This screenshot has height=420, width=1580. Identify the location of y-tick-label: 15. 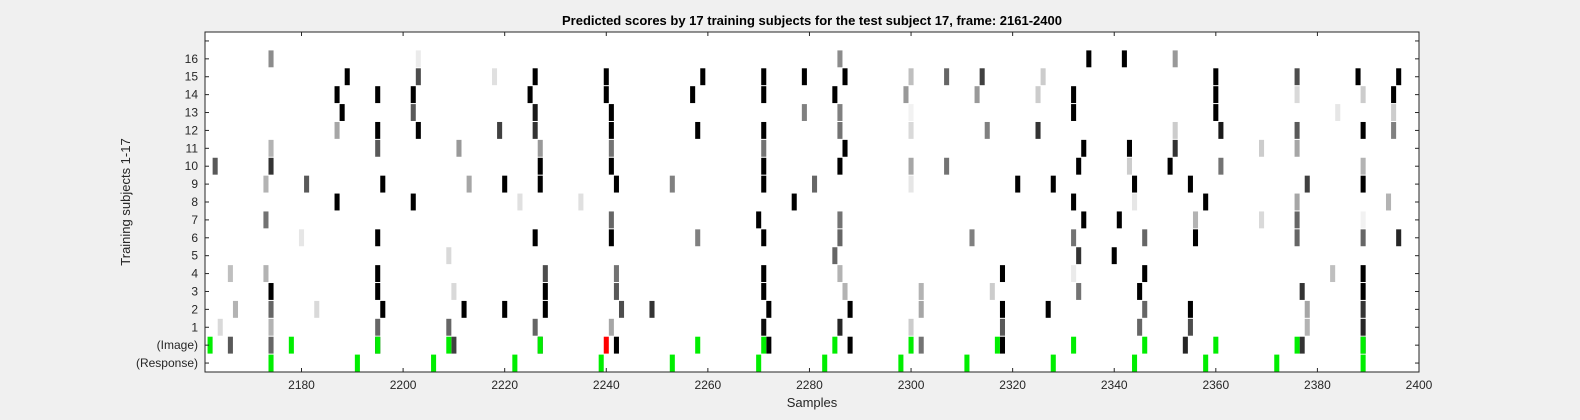
(192, 77).